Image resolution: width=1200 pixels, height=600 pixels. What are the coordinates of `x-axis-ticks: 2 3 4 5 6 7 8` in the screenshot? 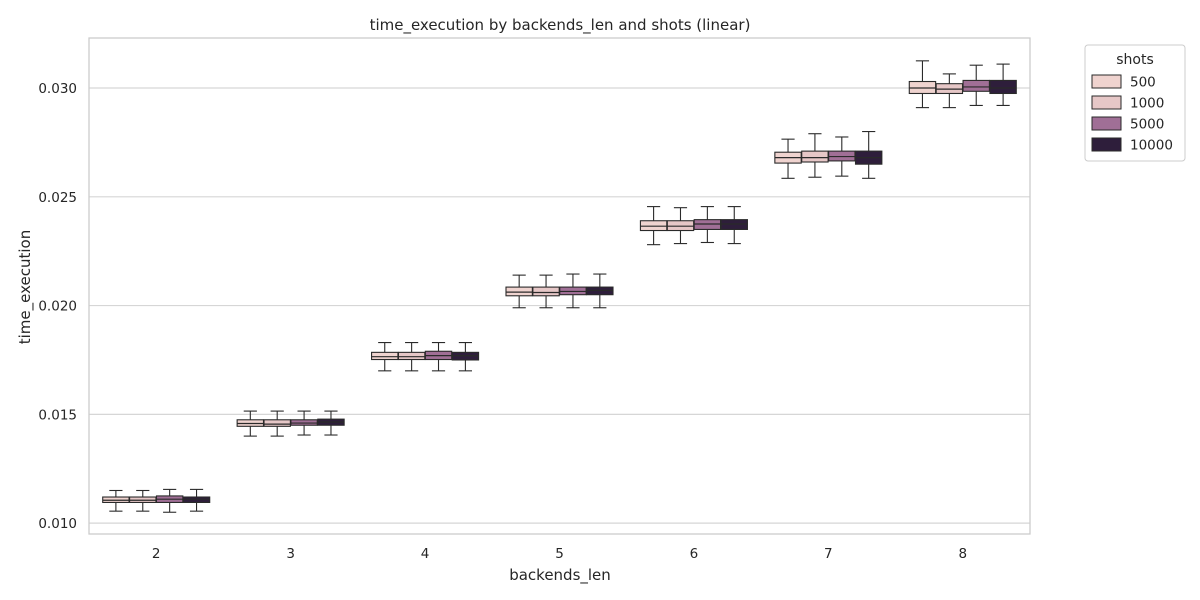 It's located at (559, 554).